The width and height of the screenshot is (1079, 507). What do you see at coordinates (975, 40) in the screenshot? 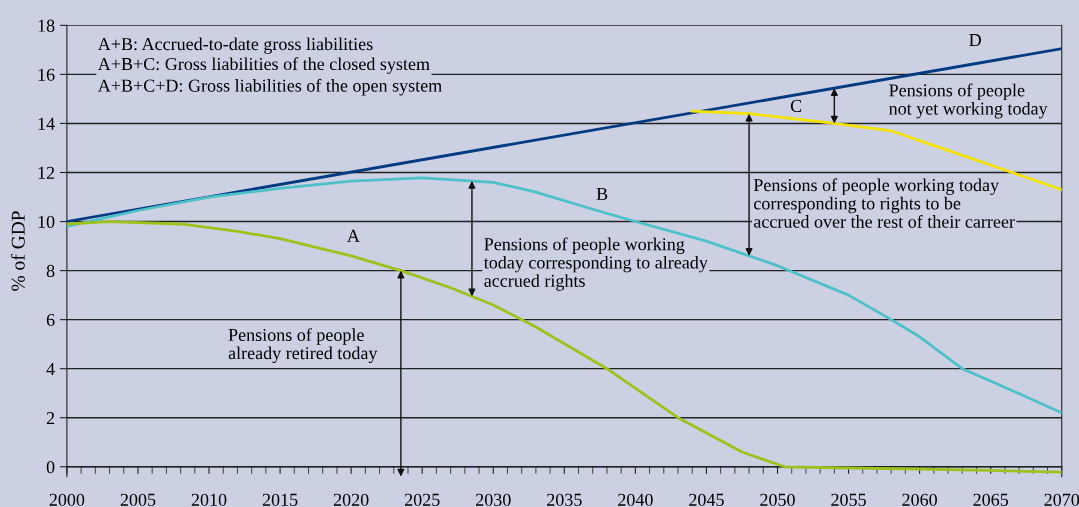
I see `annotation: D` at bounding box center [975, 40].